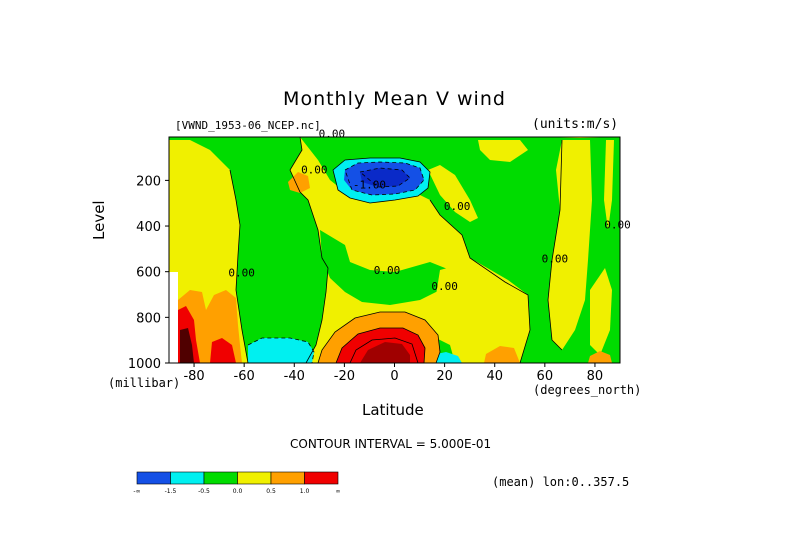  I want to click on x-tick-label: 0, so click(394, 376).